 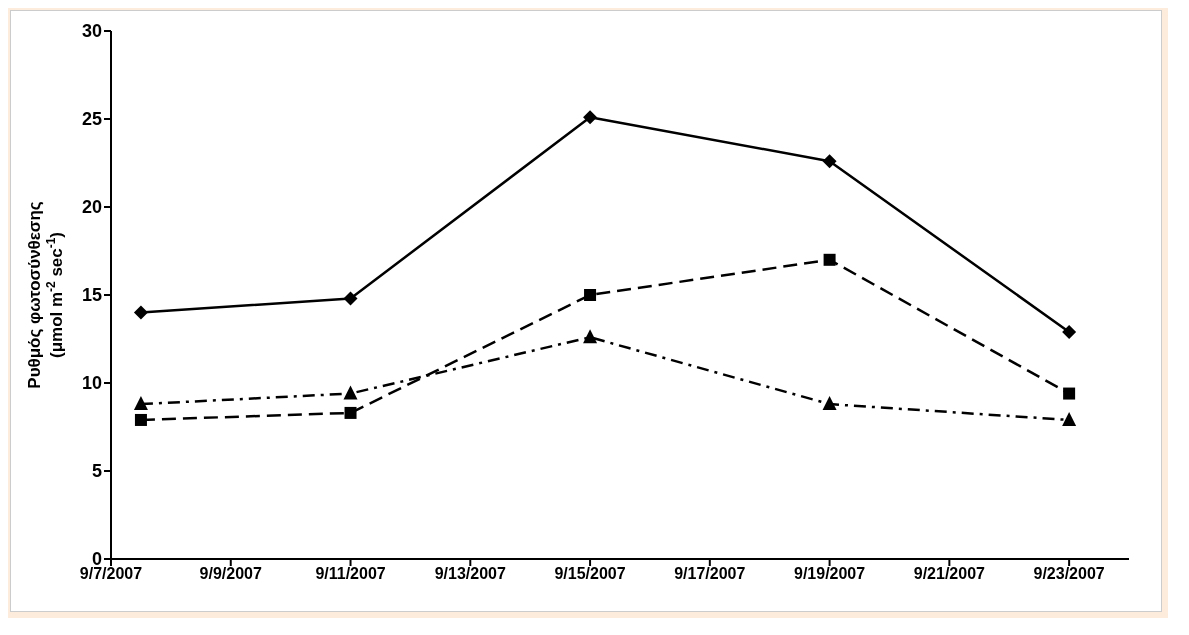 I want to click on x-tick-label: 9/11/2007, so click(x=350, y=574).